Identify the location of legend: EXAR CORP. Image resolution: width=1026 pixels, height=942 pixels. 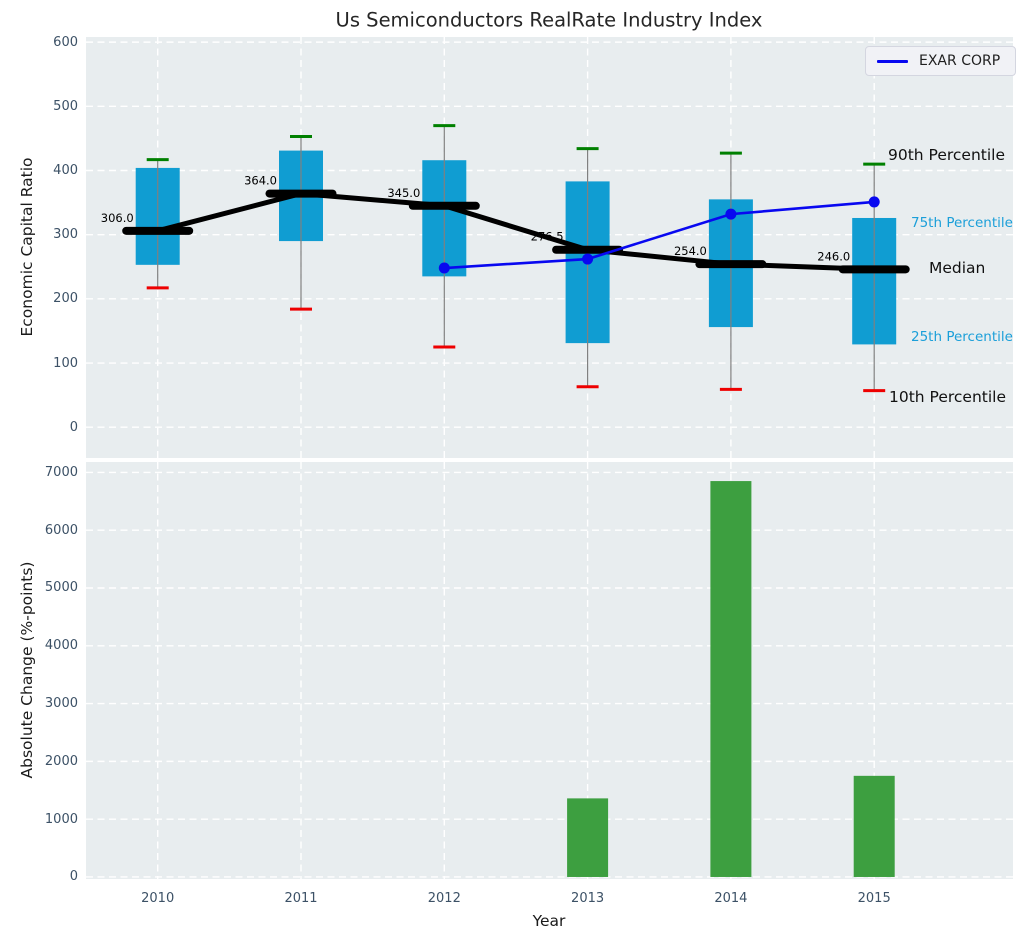
(940, 61).